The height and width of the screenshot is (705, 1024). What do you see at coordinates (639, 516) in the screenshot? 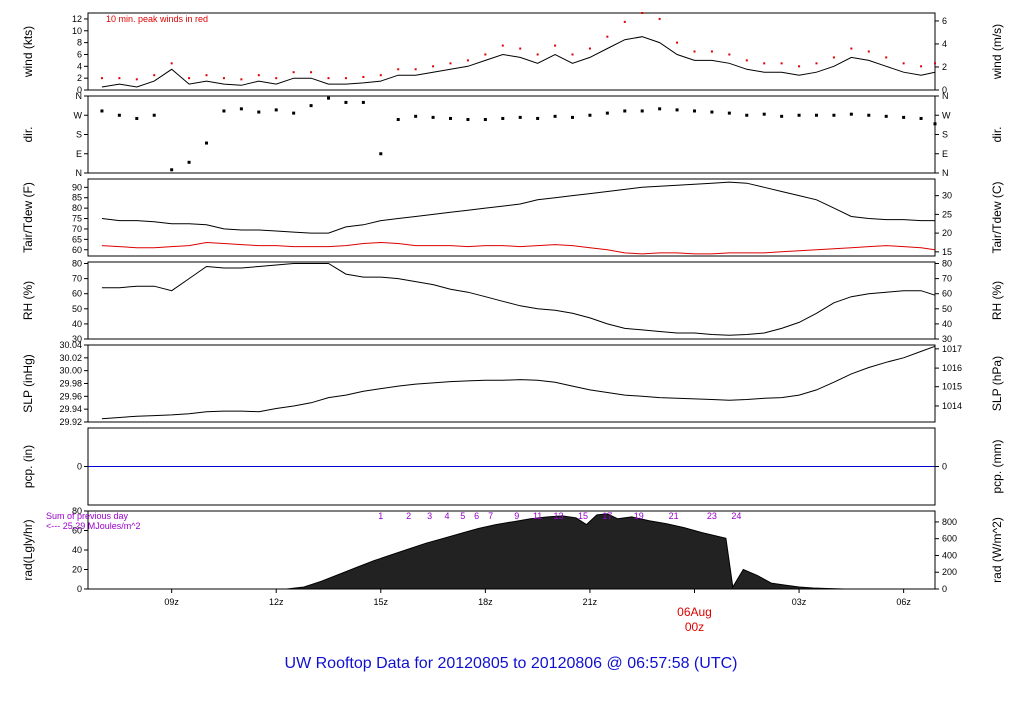
I see `hour-mark-label: 19` at bounding box center [639, 516].